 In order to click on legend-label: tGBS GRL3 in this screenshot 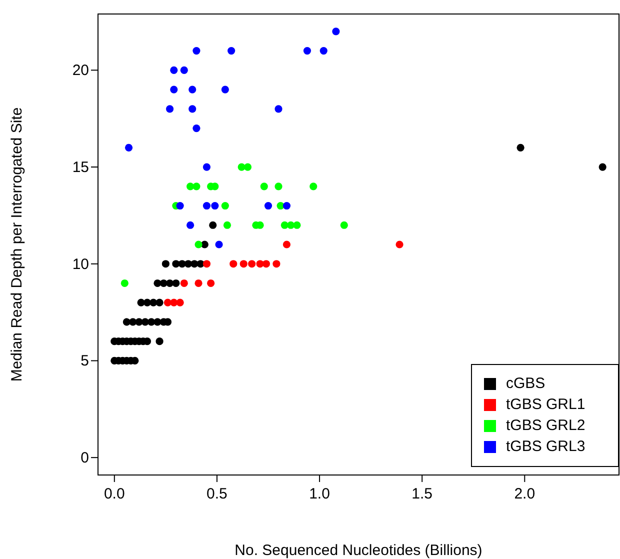, I will do `click(546, 446)`.